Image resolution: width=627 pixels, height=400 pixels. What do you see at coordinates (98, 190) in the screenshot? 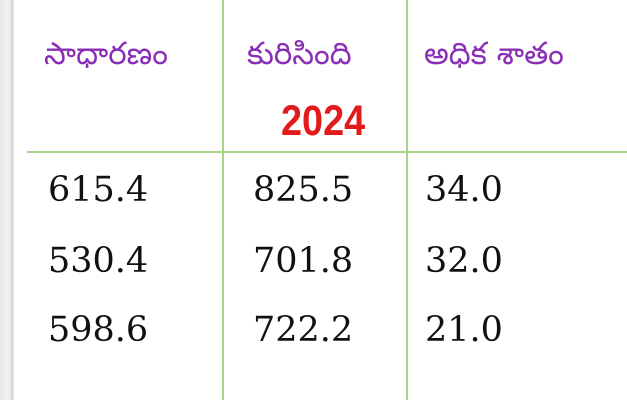
I see `cell-normal: 615.4` at bounding box center [98, 190].